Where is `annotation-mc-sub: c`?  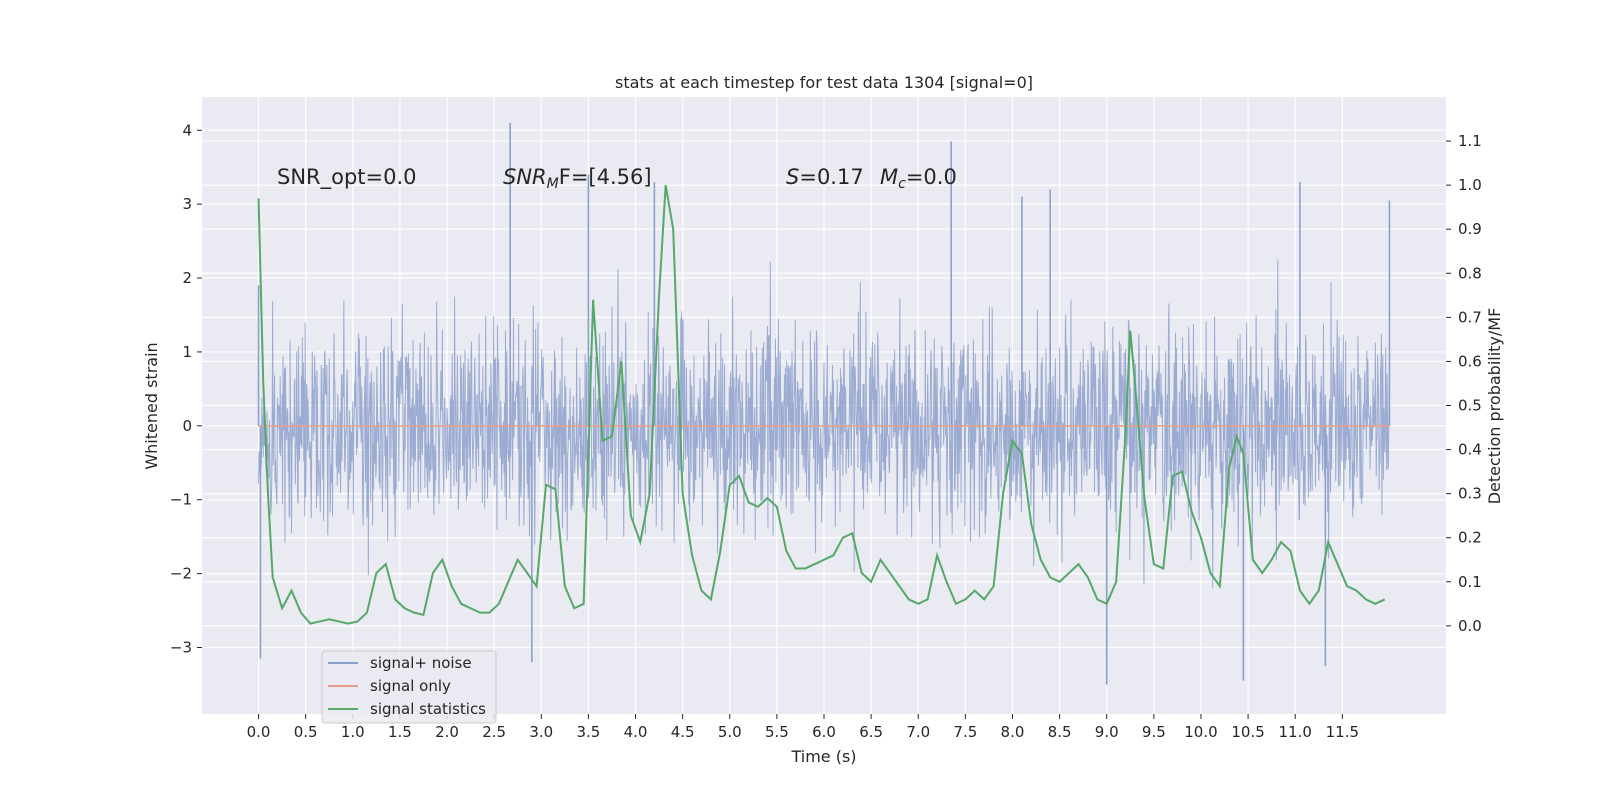
annotation-mc-sub: c is located at coordinates (902, 184).